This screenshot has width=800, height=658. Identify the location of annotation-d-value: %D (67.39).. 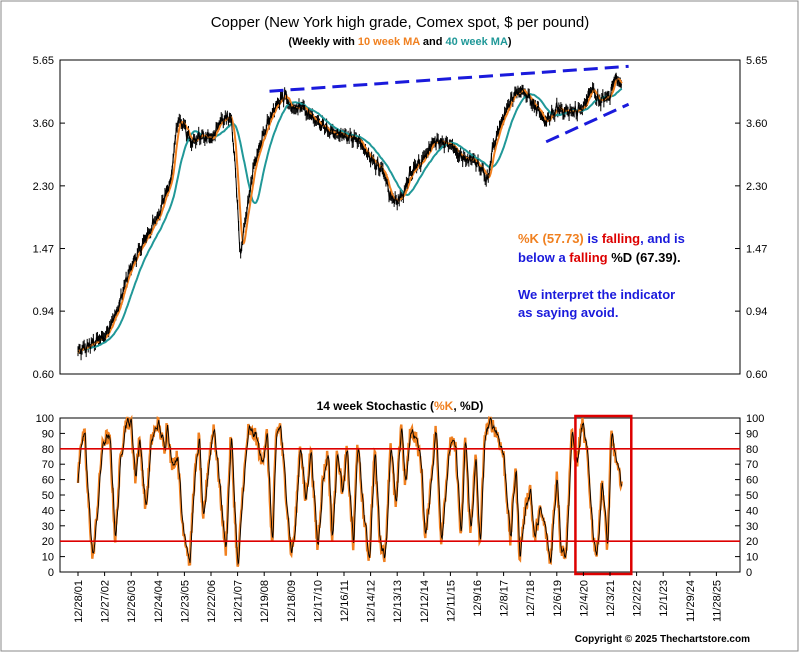
(644, 257).